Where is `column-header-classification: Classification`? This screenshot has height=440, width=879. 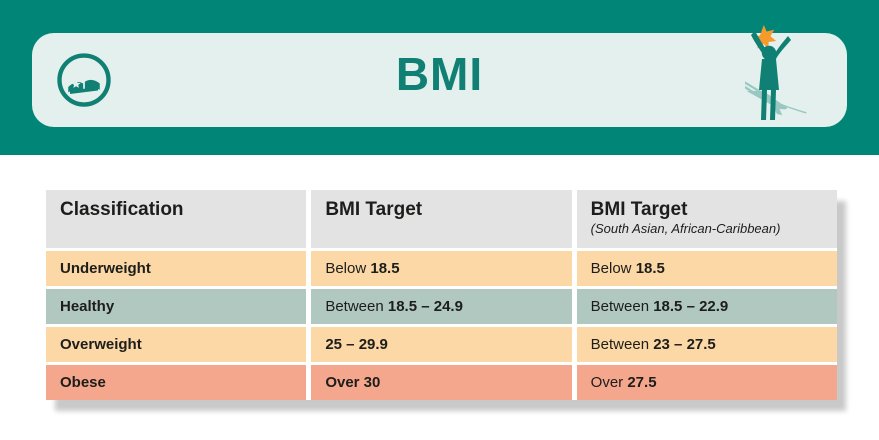 column-header-classification: Classification is located at coordinates (176, 219).